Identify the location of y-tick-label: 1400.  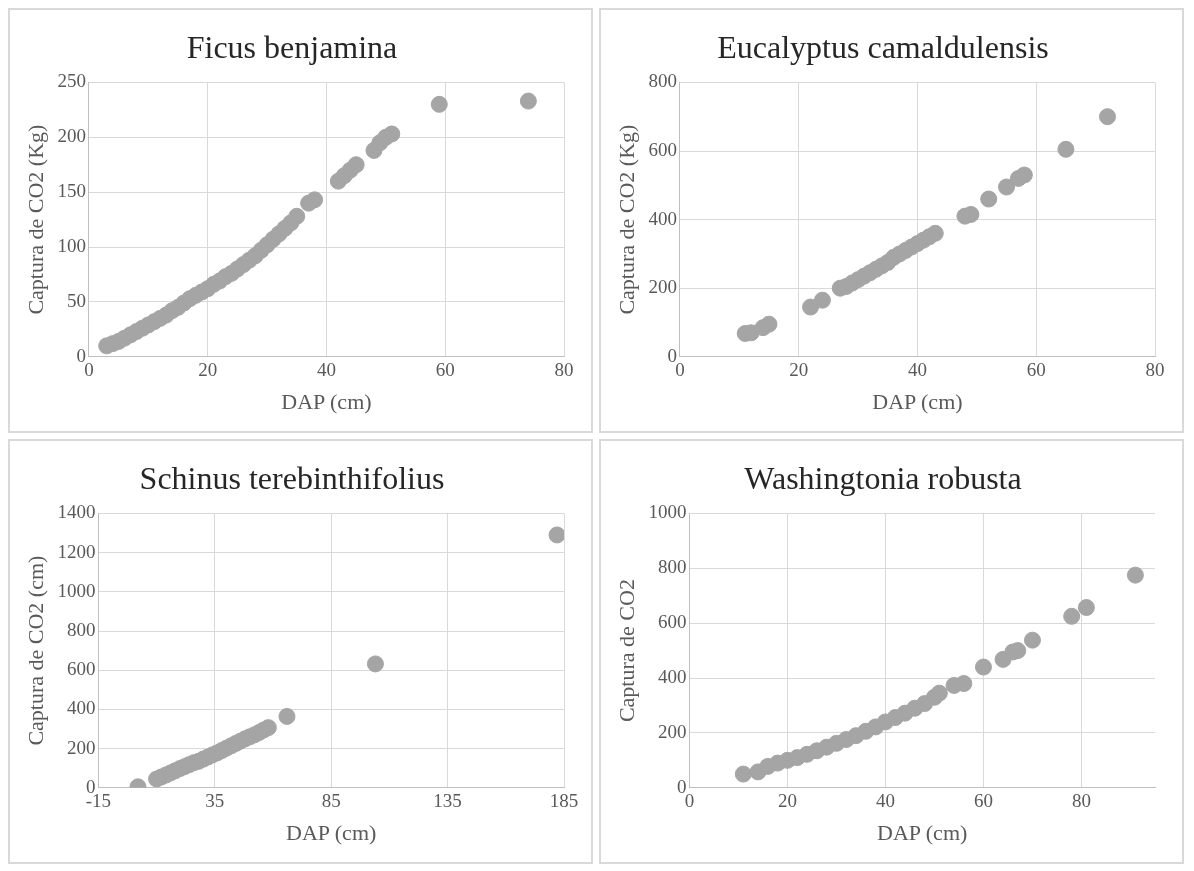
(76, 512).